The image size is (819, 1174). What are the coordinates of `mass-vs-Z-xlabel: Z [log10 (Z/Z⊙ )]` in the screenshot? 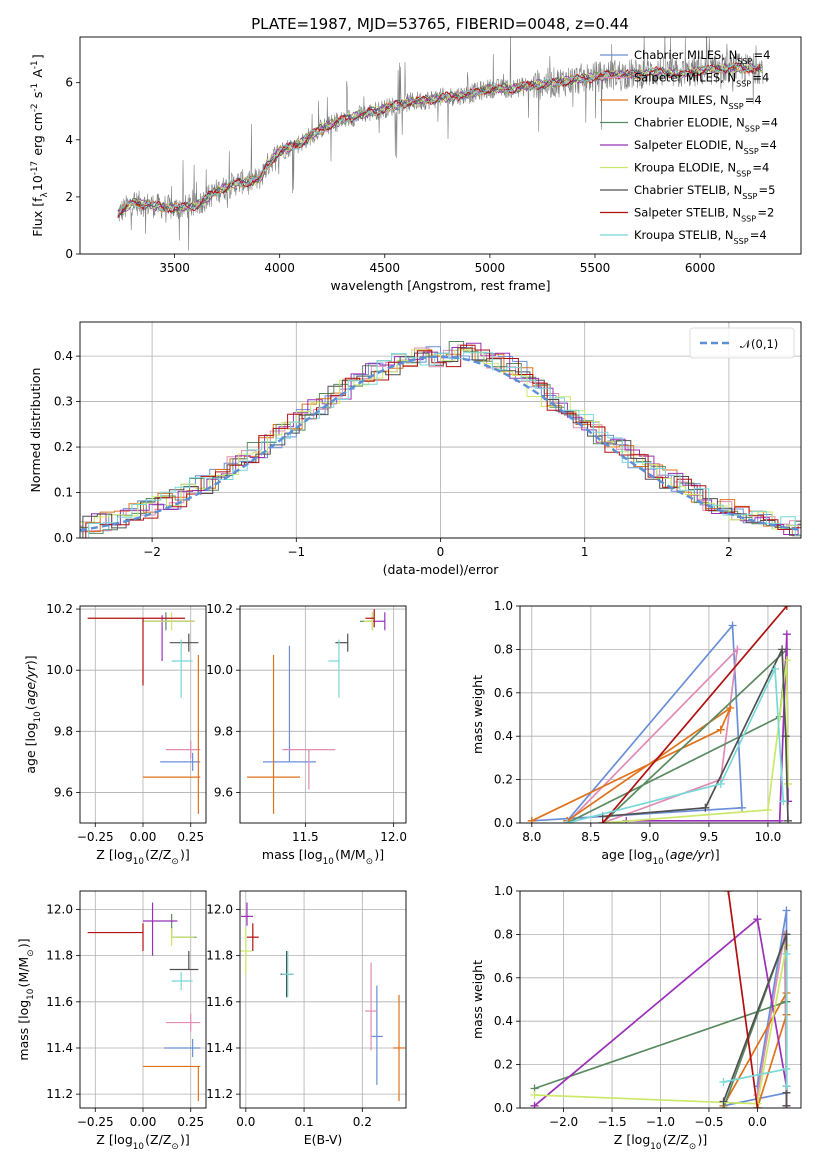 It's located at (142, 1142).